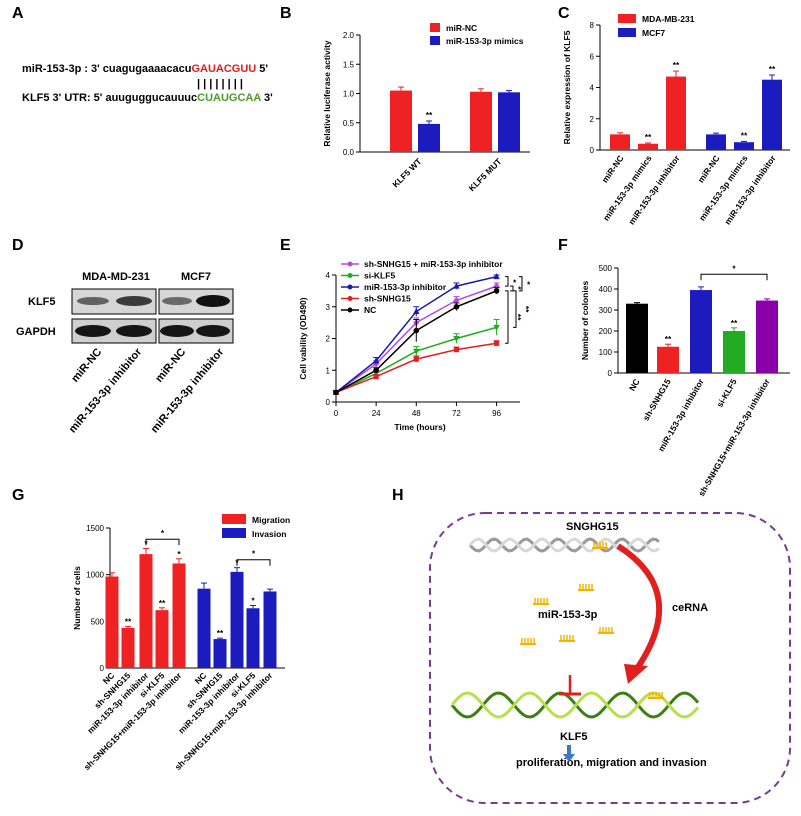 The height and width of the screenshot is (816, 801). What do you see at coordinates (349, 123) in the screenshot?
I see `chart-b-ytick-label: 0.5` at bounding box center [349, 123].